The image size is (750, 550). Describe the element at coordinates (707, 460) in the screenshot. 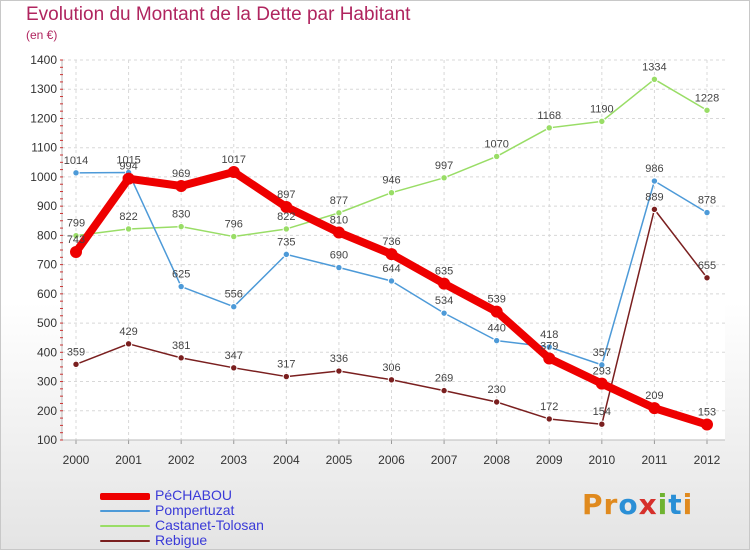

I see `x-tick-label: 2012` at that location.